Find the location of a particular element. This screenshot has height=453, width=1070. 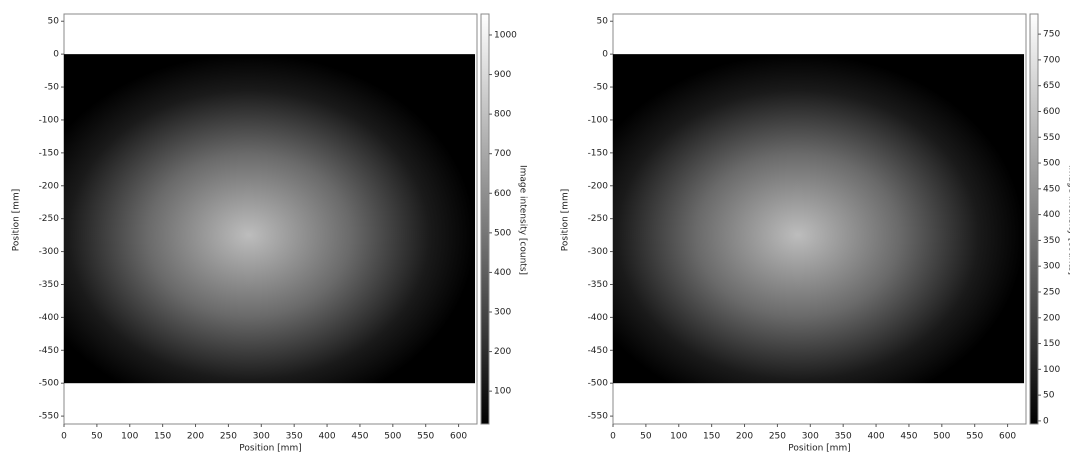

colorbar-tick-label: 800 is located at coordinates (502, 115).